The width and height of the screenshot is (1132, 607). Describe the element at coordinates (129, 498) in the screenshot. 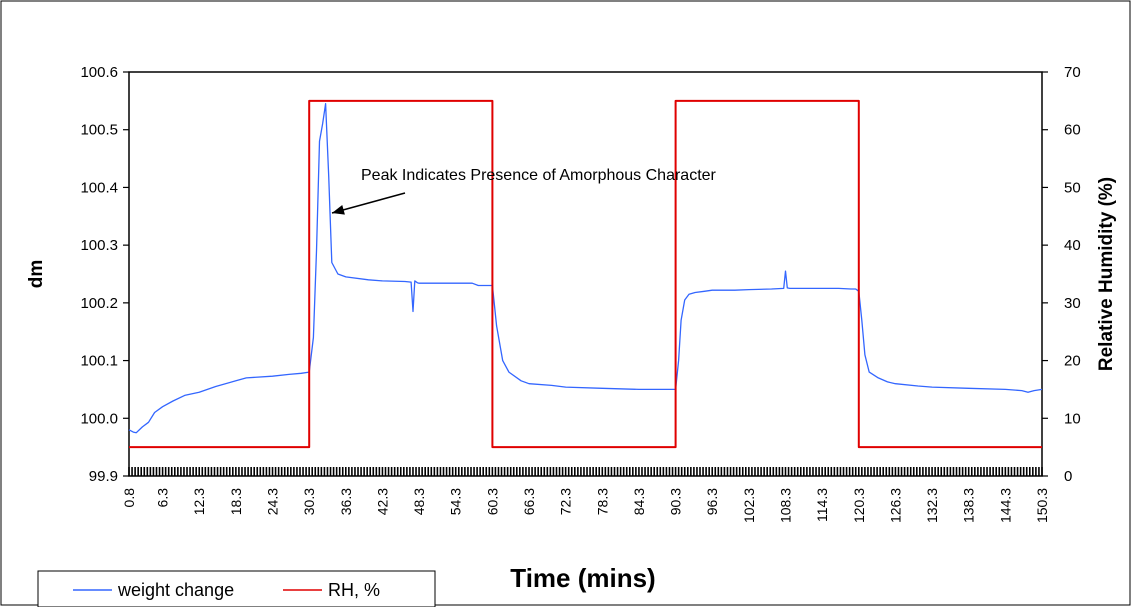

I see `x-tick-label: 0.8` at that location.